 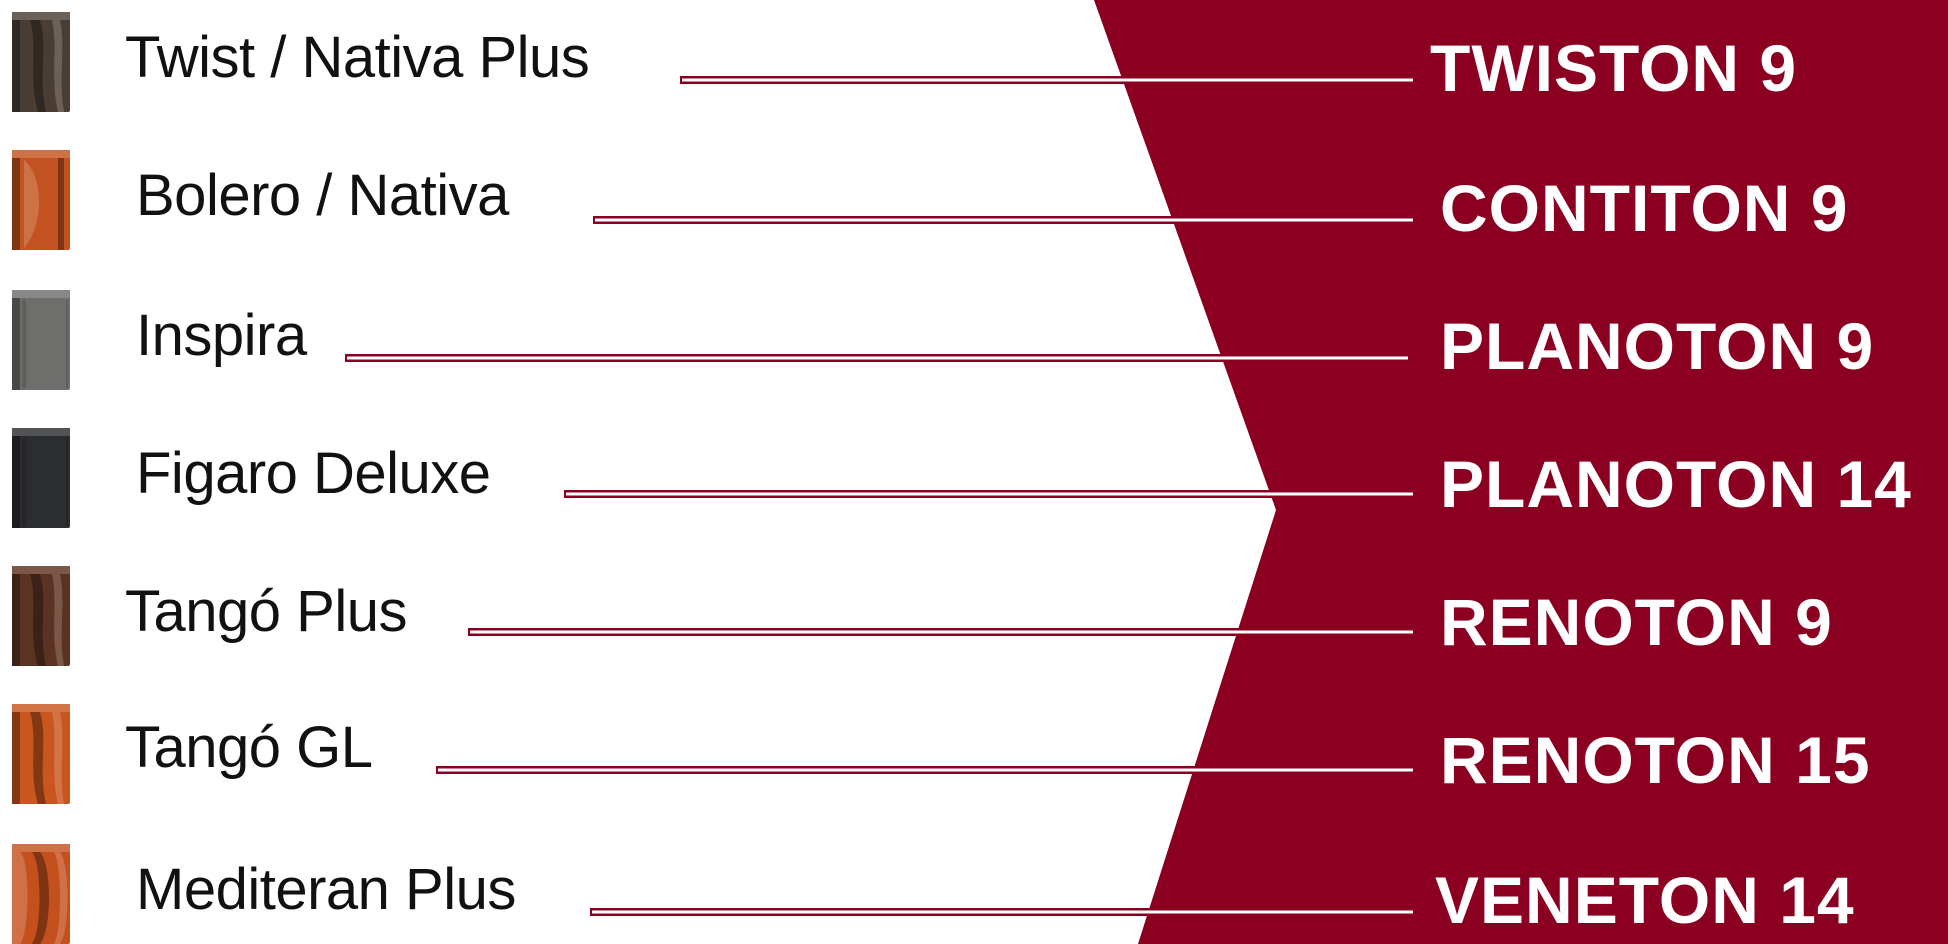 What do you see at coordinates (1676, 484) in the screenshot?
I see `model-name: PLANOTON 14` at bounding box center [1676, 484].